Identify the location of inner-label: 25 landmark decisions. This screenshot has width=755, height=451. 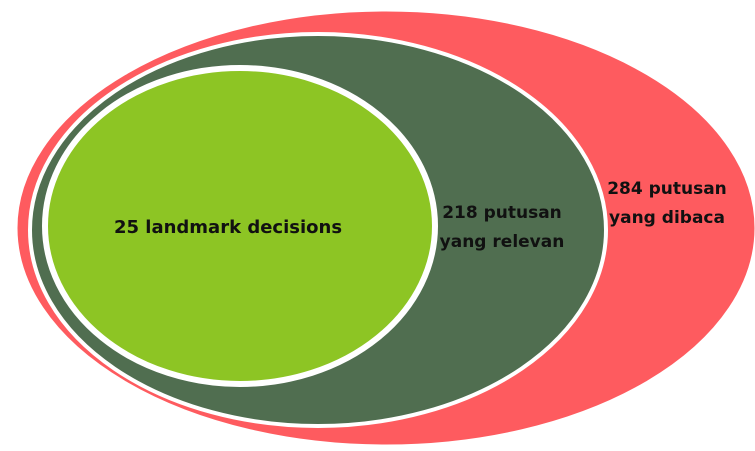
(228, 227).